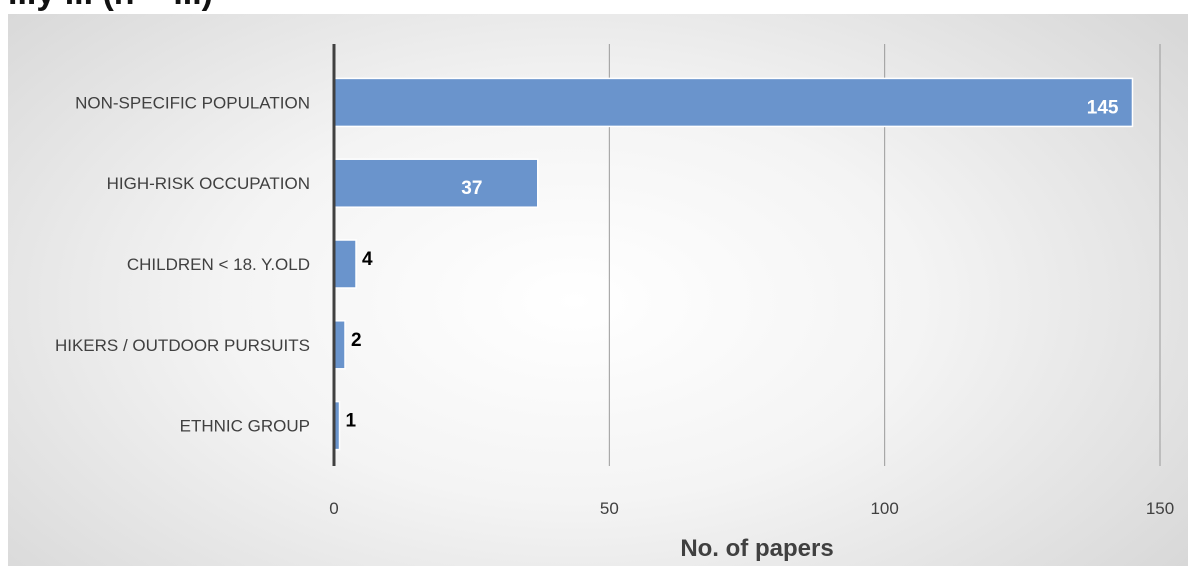 The width and height of the screenshot is (1200, 571). I want to click on x-tick-label-50: 50, so click(609, 508).